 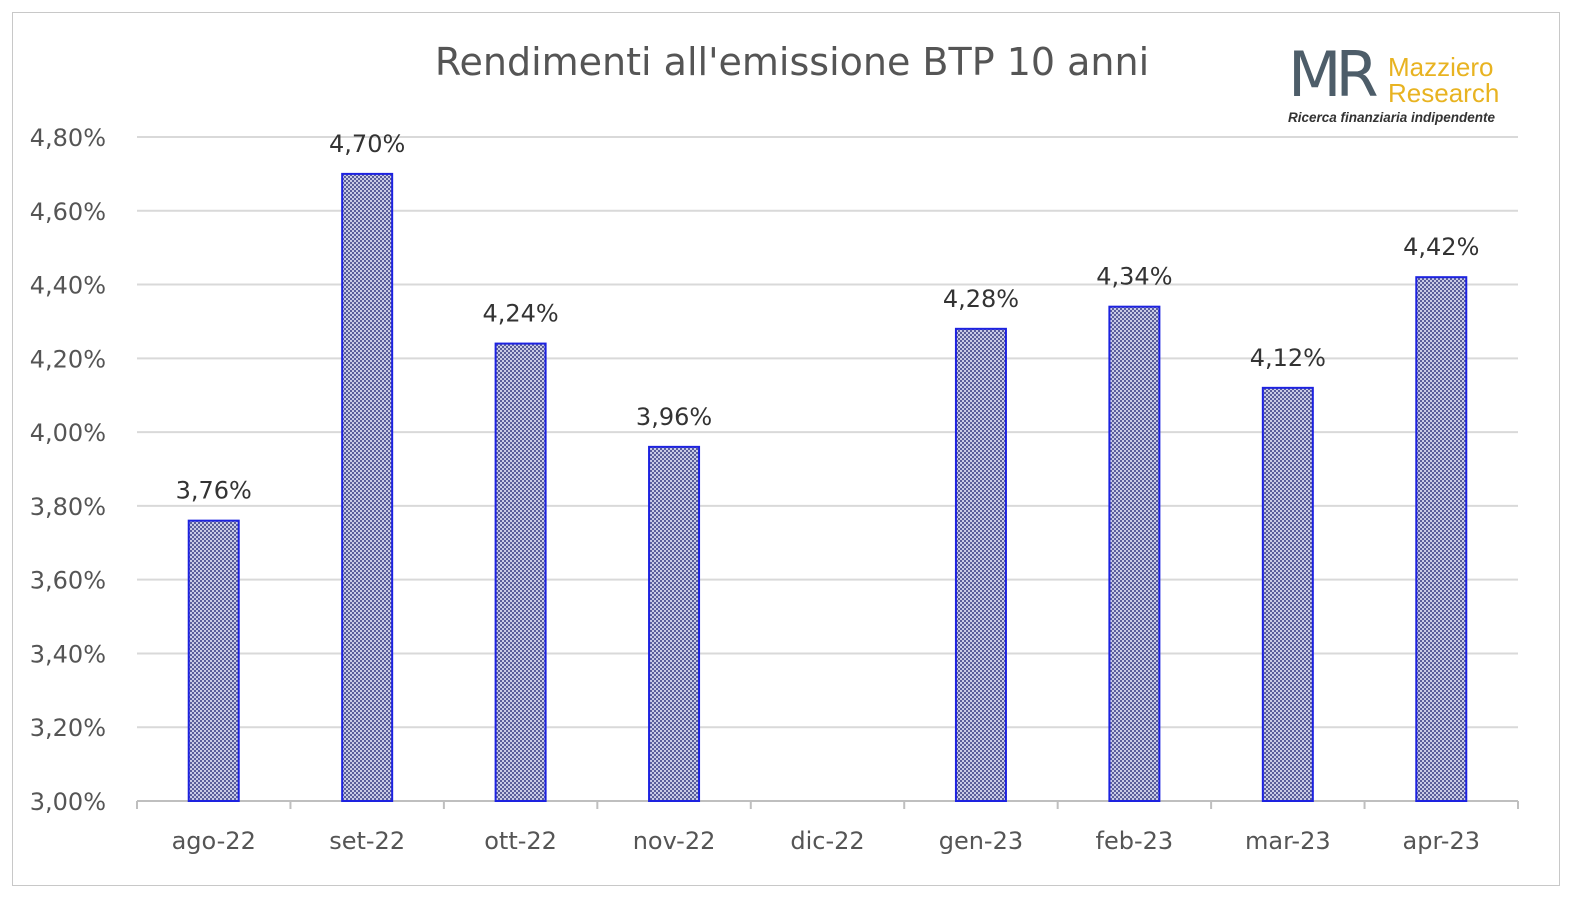 What do you see at coordinates (68, 654) in the screenshot?
I see `y-tick-label: 3,40%` at bounding box center [68, 654].